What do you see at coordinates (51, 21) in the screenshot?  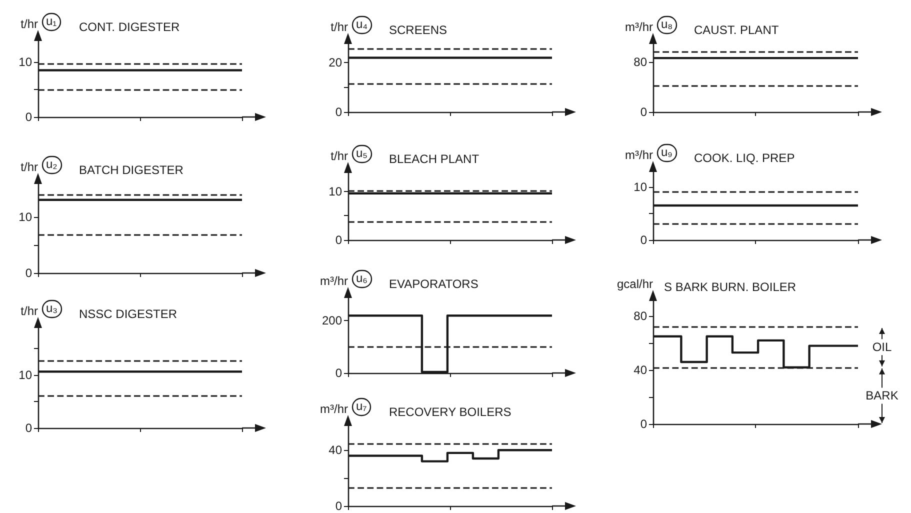 I see `chart-subtitle: u₁` at bounding box center [51, 21].